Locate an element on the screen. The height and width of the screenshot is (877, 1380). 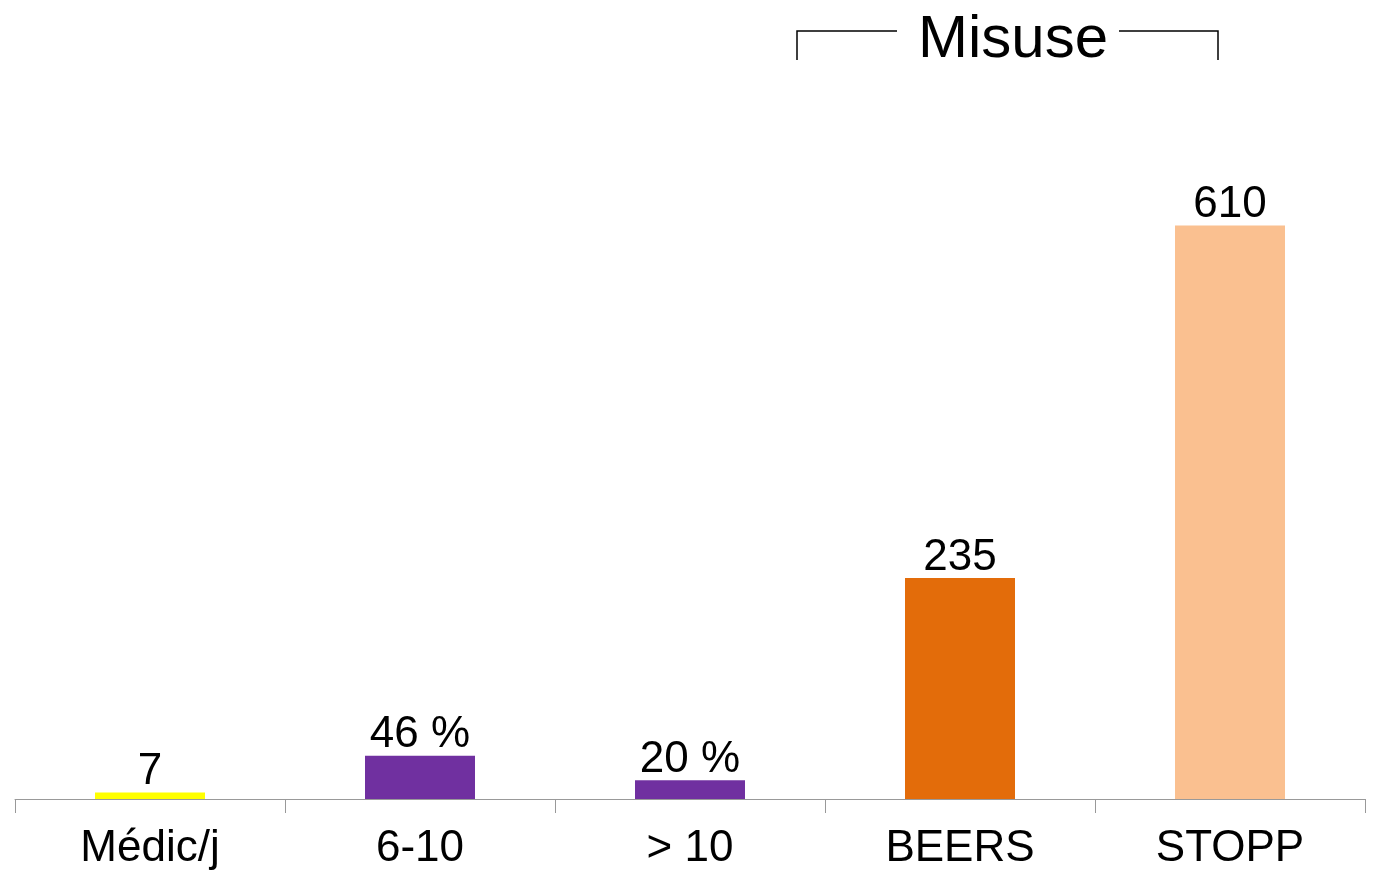
data-label: 46 % is located at coordinates (420, 732).